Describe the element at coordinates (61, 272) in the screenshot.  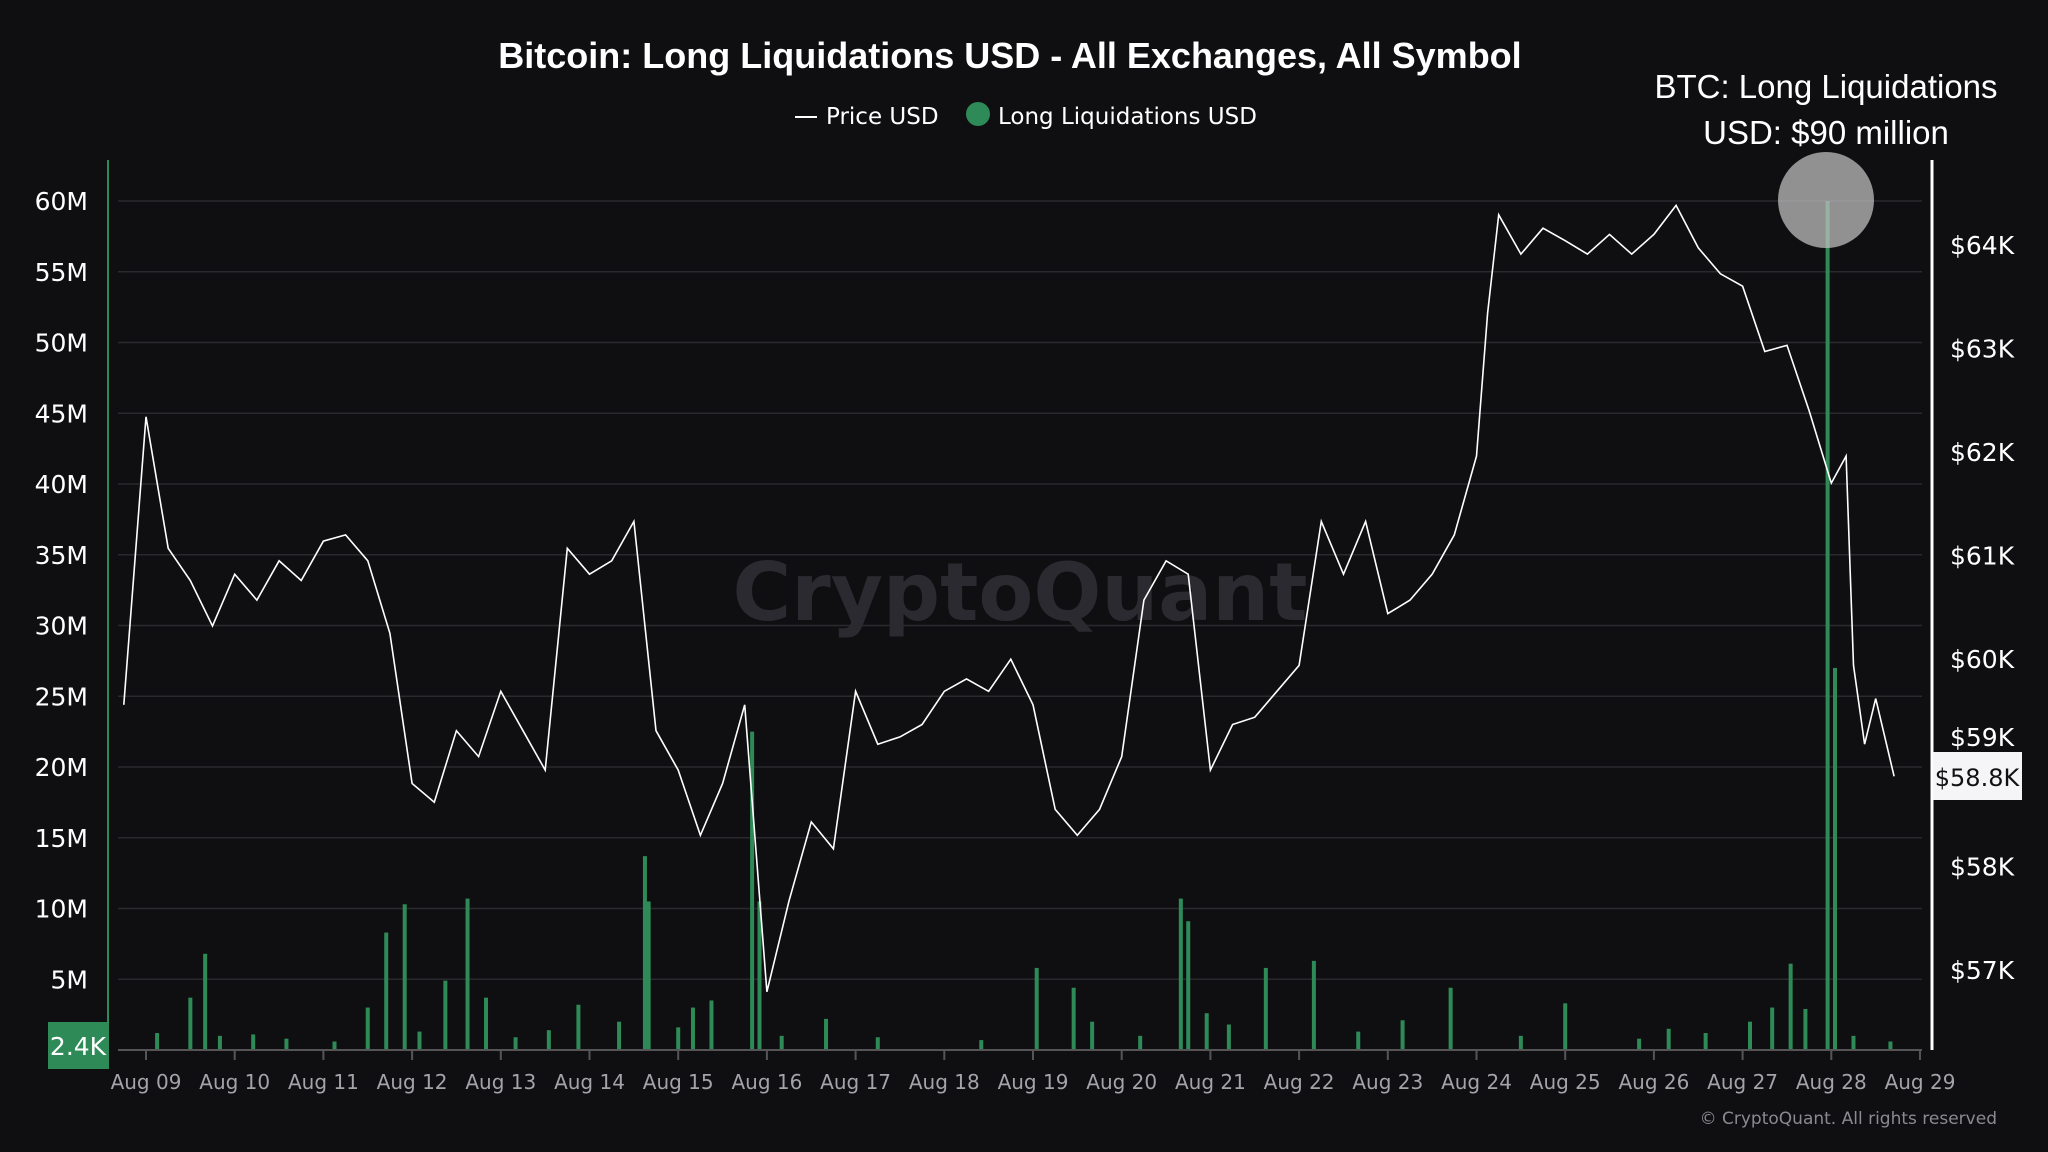
I see `left-axis-tick: 55M` at that location.